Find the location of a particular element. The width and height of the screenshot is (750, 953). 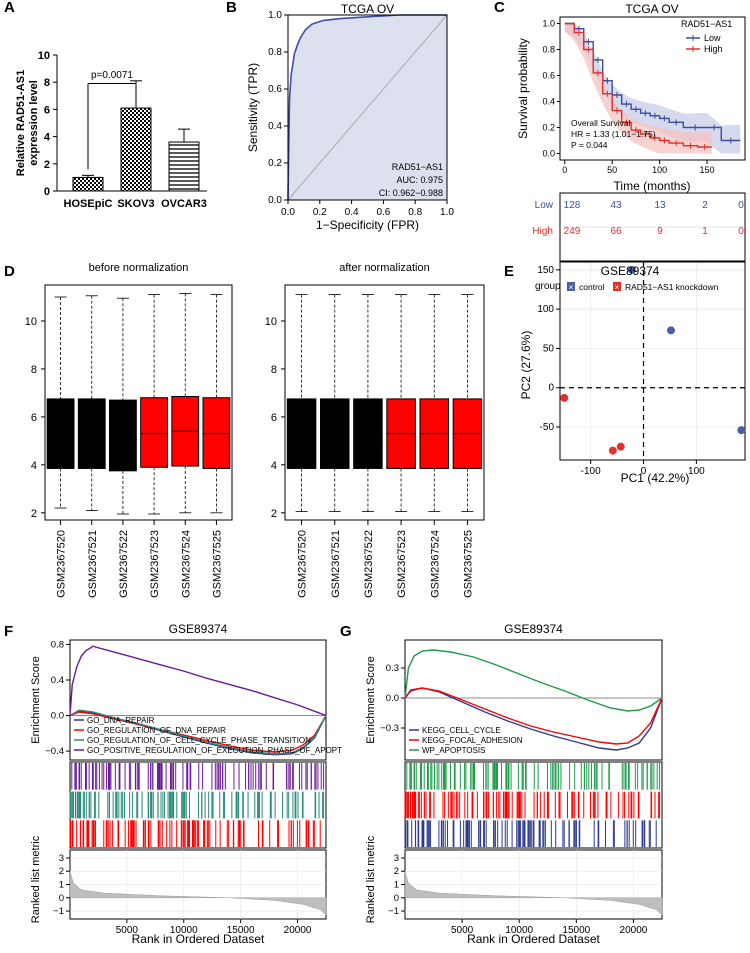

legend-title: RAD51−AS1 is located at coordinates (706, 24).